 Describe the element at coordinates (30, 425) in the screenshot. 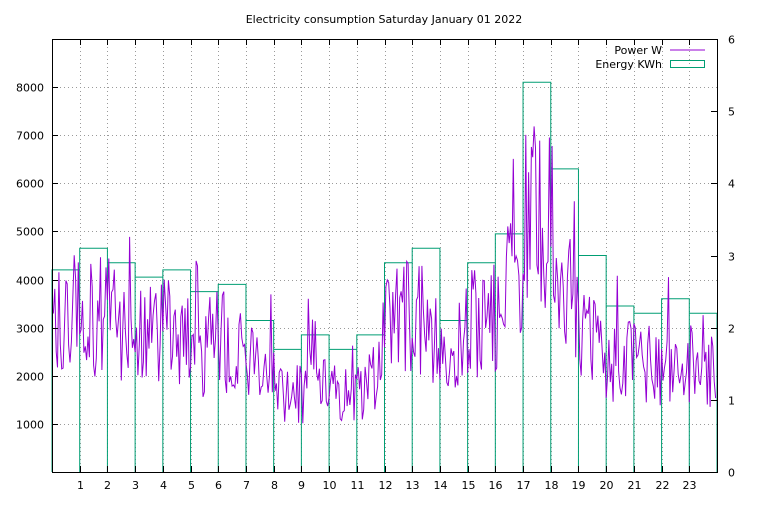

I see `y-tick-label: 1000` at that location.